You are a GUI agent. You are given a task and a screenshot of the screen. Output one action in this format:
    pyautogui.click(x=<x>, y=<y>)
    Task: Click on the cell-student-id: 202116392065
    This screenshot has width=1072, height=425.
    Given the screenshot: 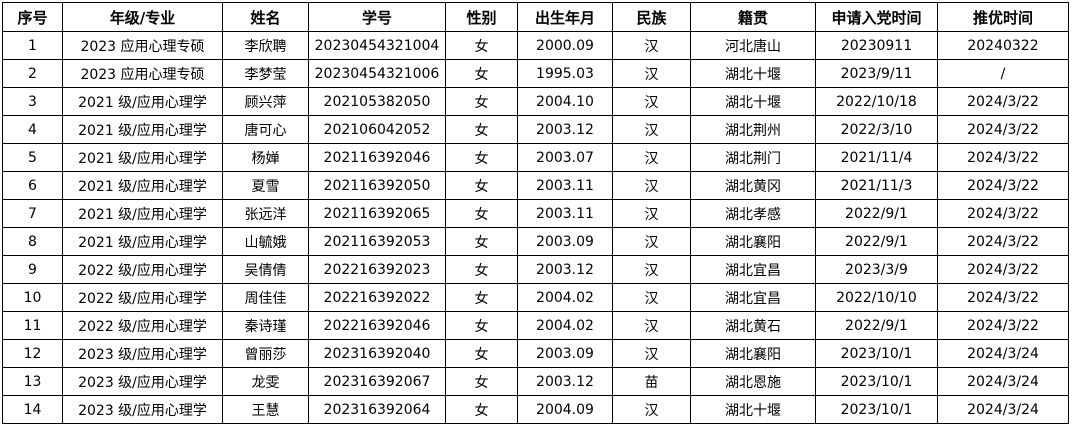 What is the action you would take?
    pyautogui.click(x=377, y=213)
    